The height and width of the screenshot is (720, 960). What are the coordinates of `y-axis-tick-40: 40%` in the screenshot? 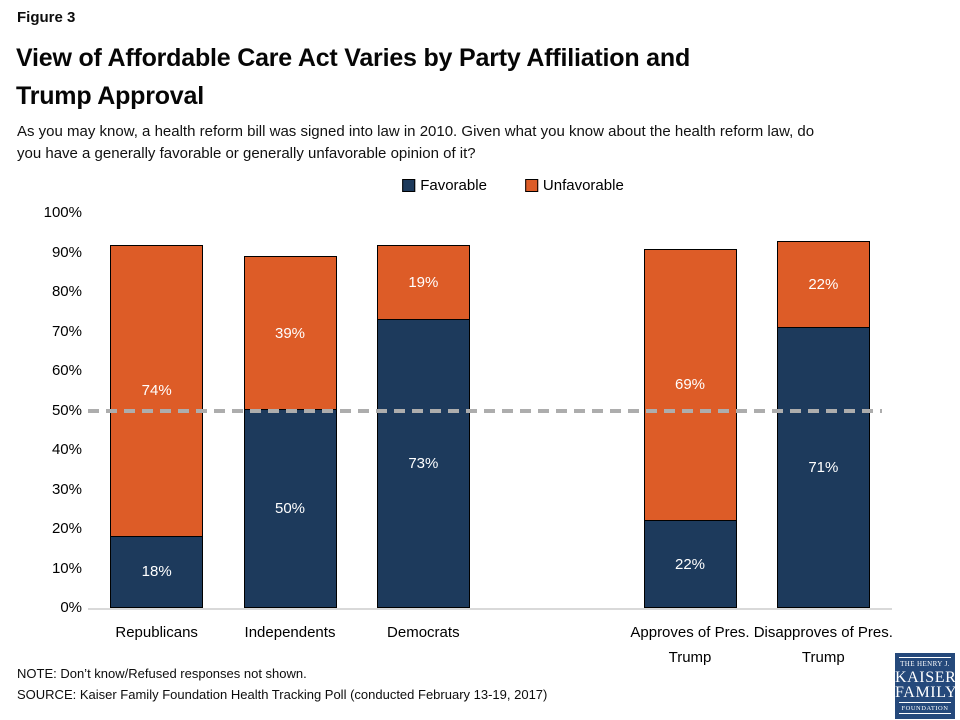 It's located at (66, 449).